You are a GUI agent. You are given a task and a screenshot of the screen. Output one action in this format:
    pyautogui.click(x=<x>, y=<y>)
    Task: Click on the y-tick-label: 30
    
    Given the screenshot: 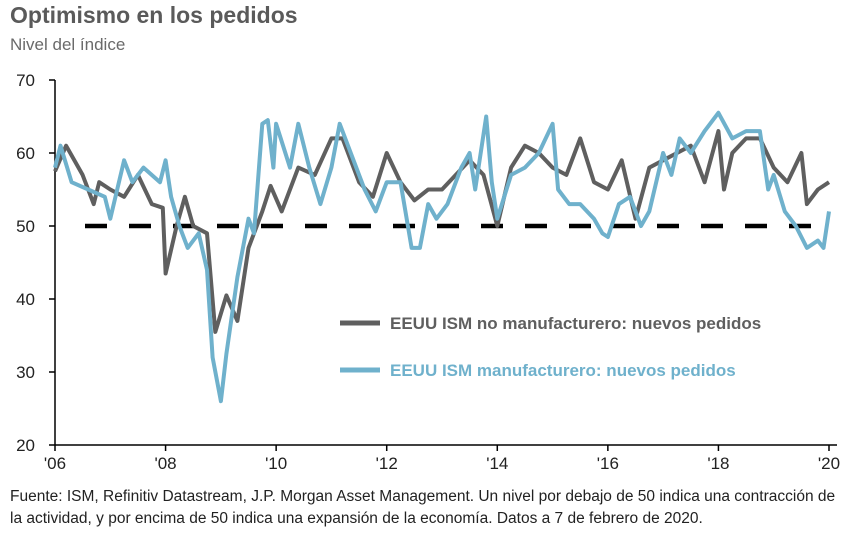 What is the action you would take?
    pyautogui.click(x=25, y=372)
    